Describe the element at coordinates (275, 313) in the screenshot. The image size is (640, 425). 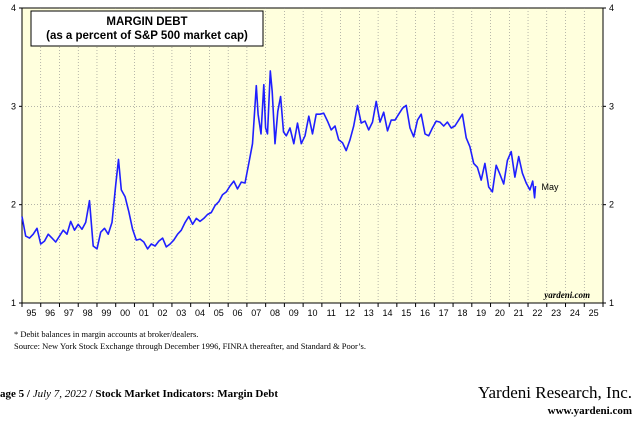
I see `x-tick-label: 08` at that location.